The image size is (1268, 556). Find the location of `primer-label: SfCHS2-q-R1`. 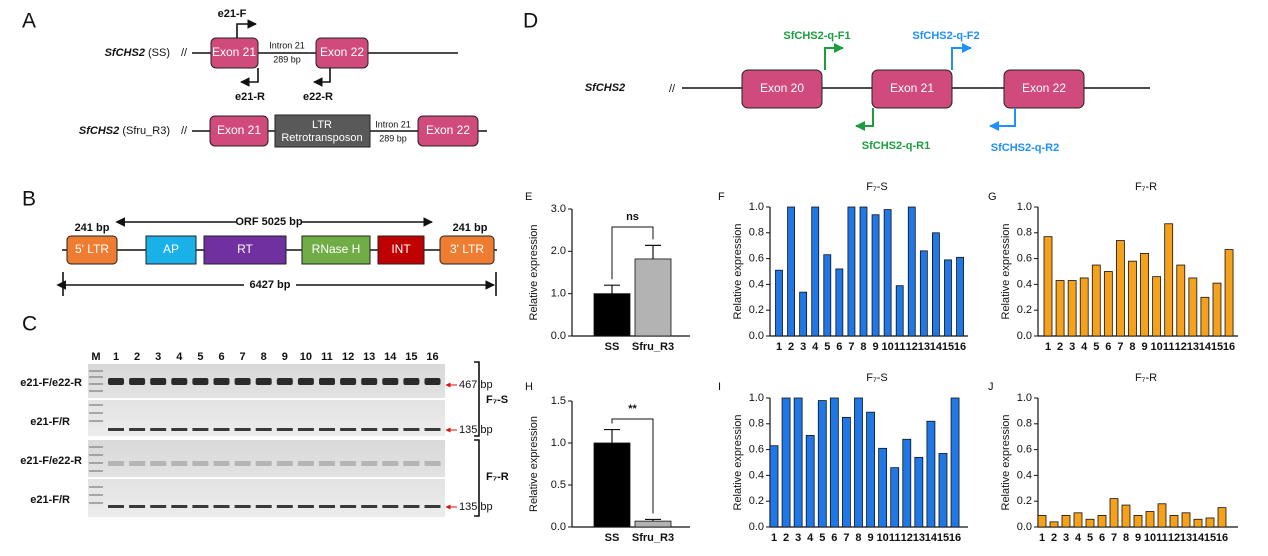

primer-label: SfCHS2-q-R1 is located at coordinates (896, 146).